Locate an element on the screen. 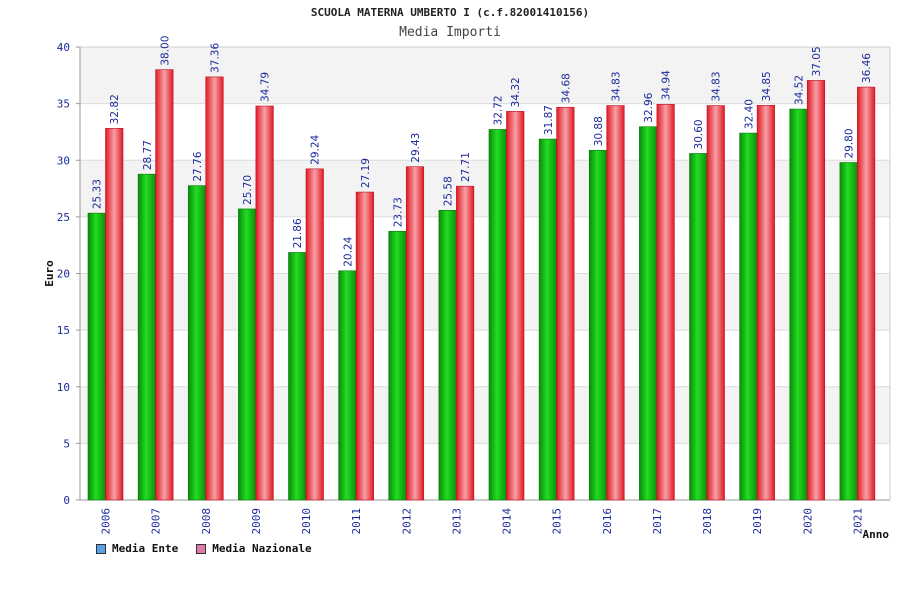 The height and width of the screenshot is (600, 900). data-label: 30.60 is located at coordinates (699, 134).